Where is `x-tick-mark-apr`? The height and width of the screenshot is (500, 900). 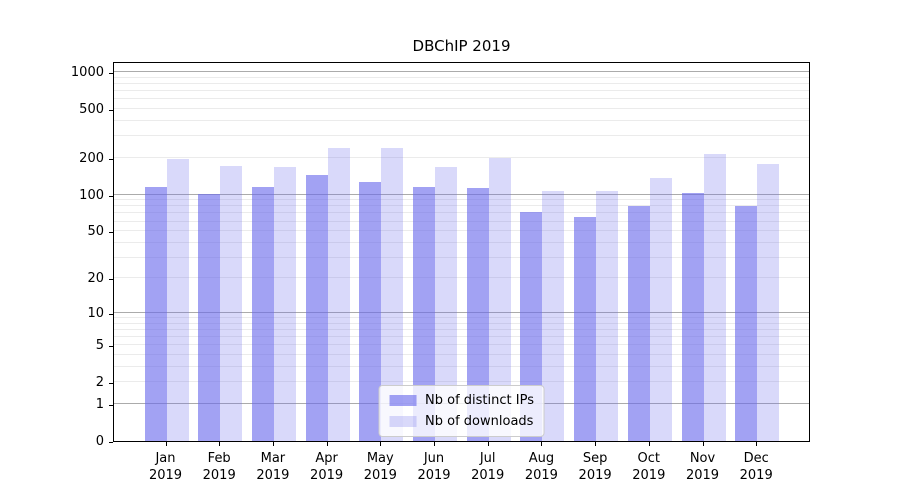 x-tick-mark-apr is located at coordinates (327, 444).